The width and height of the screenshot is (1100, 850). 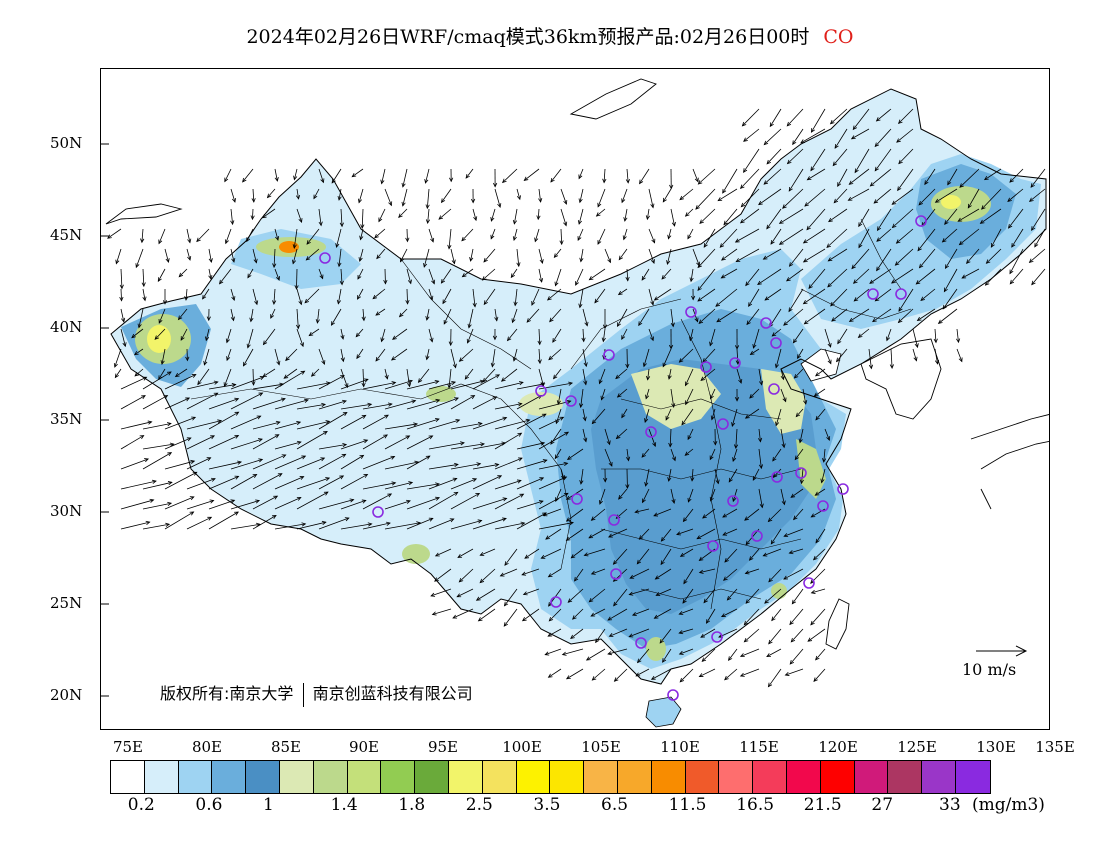 What do you see at coordinates (822, 805) in the screenshot?
I see `legend-tick-label: 21.5` at bounding box center [822, 805].